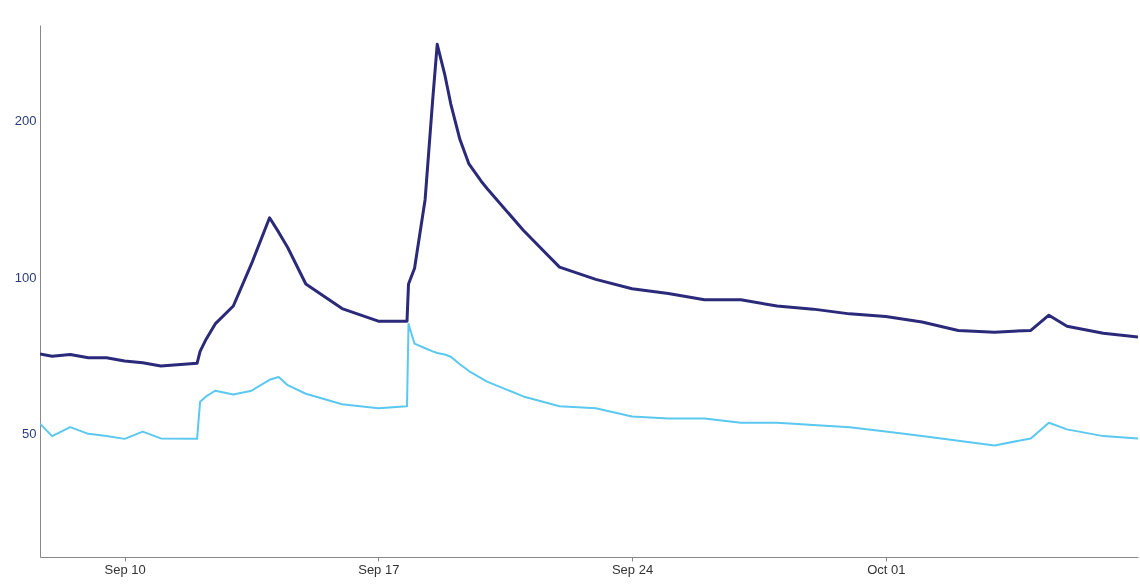 The image size is (1140, 586). What do you see at coordinates (379, 569) in the screenshot?
I see `x-tick-label: Sep 17` at bounding box center [379, 569].